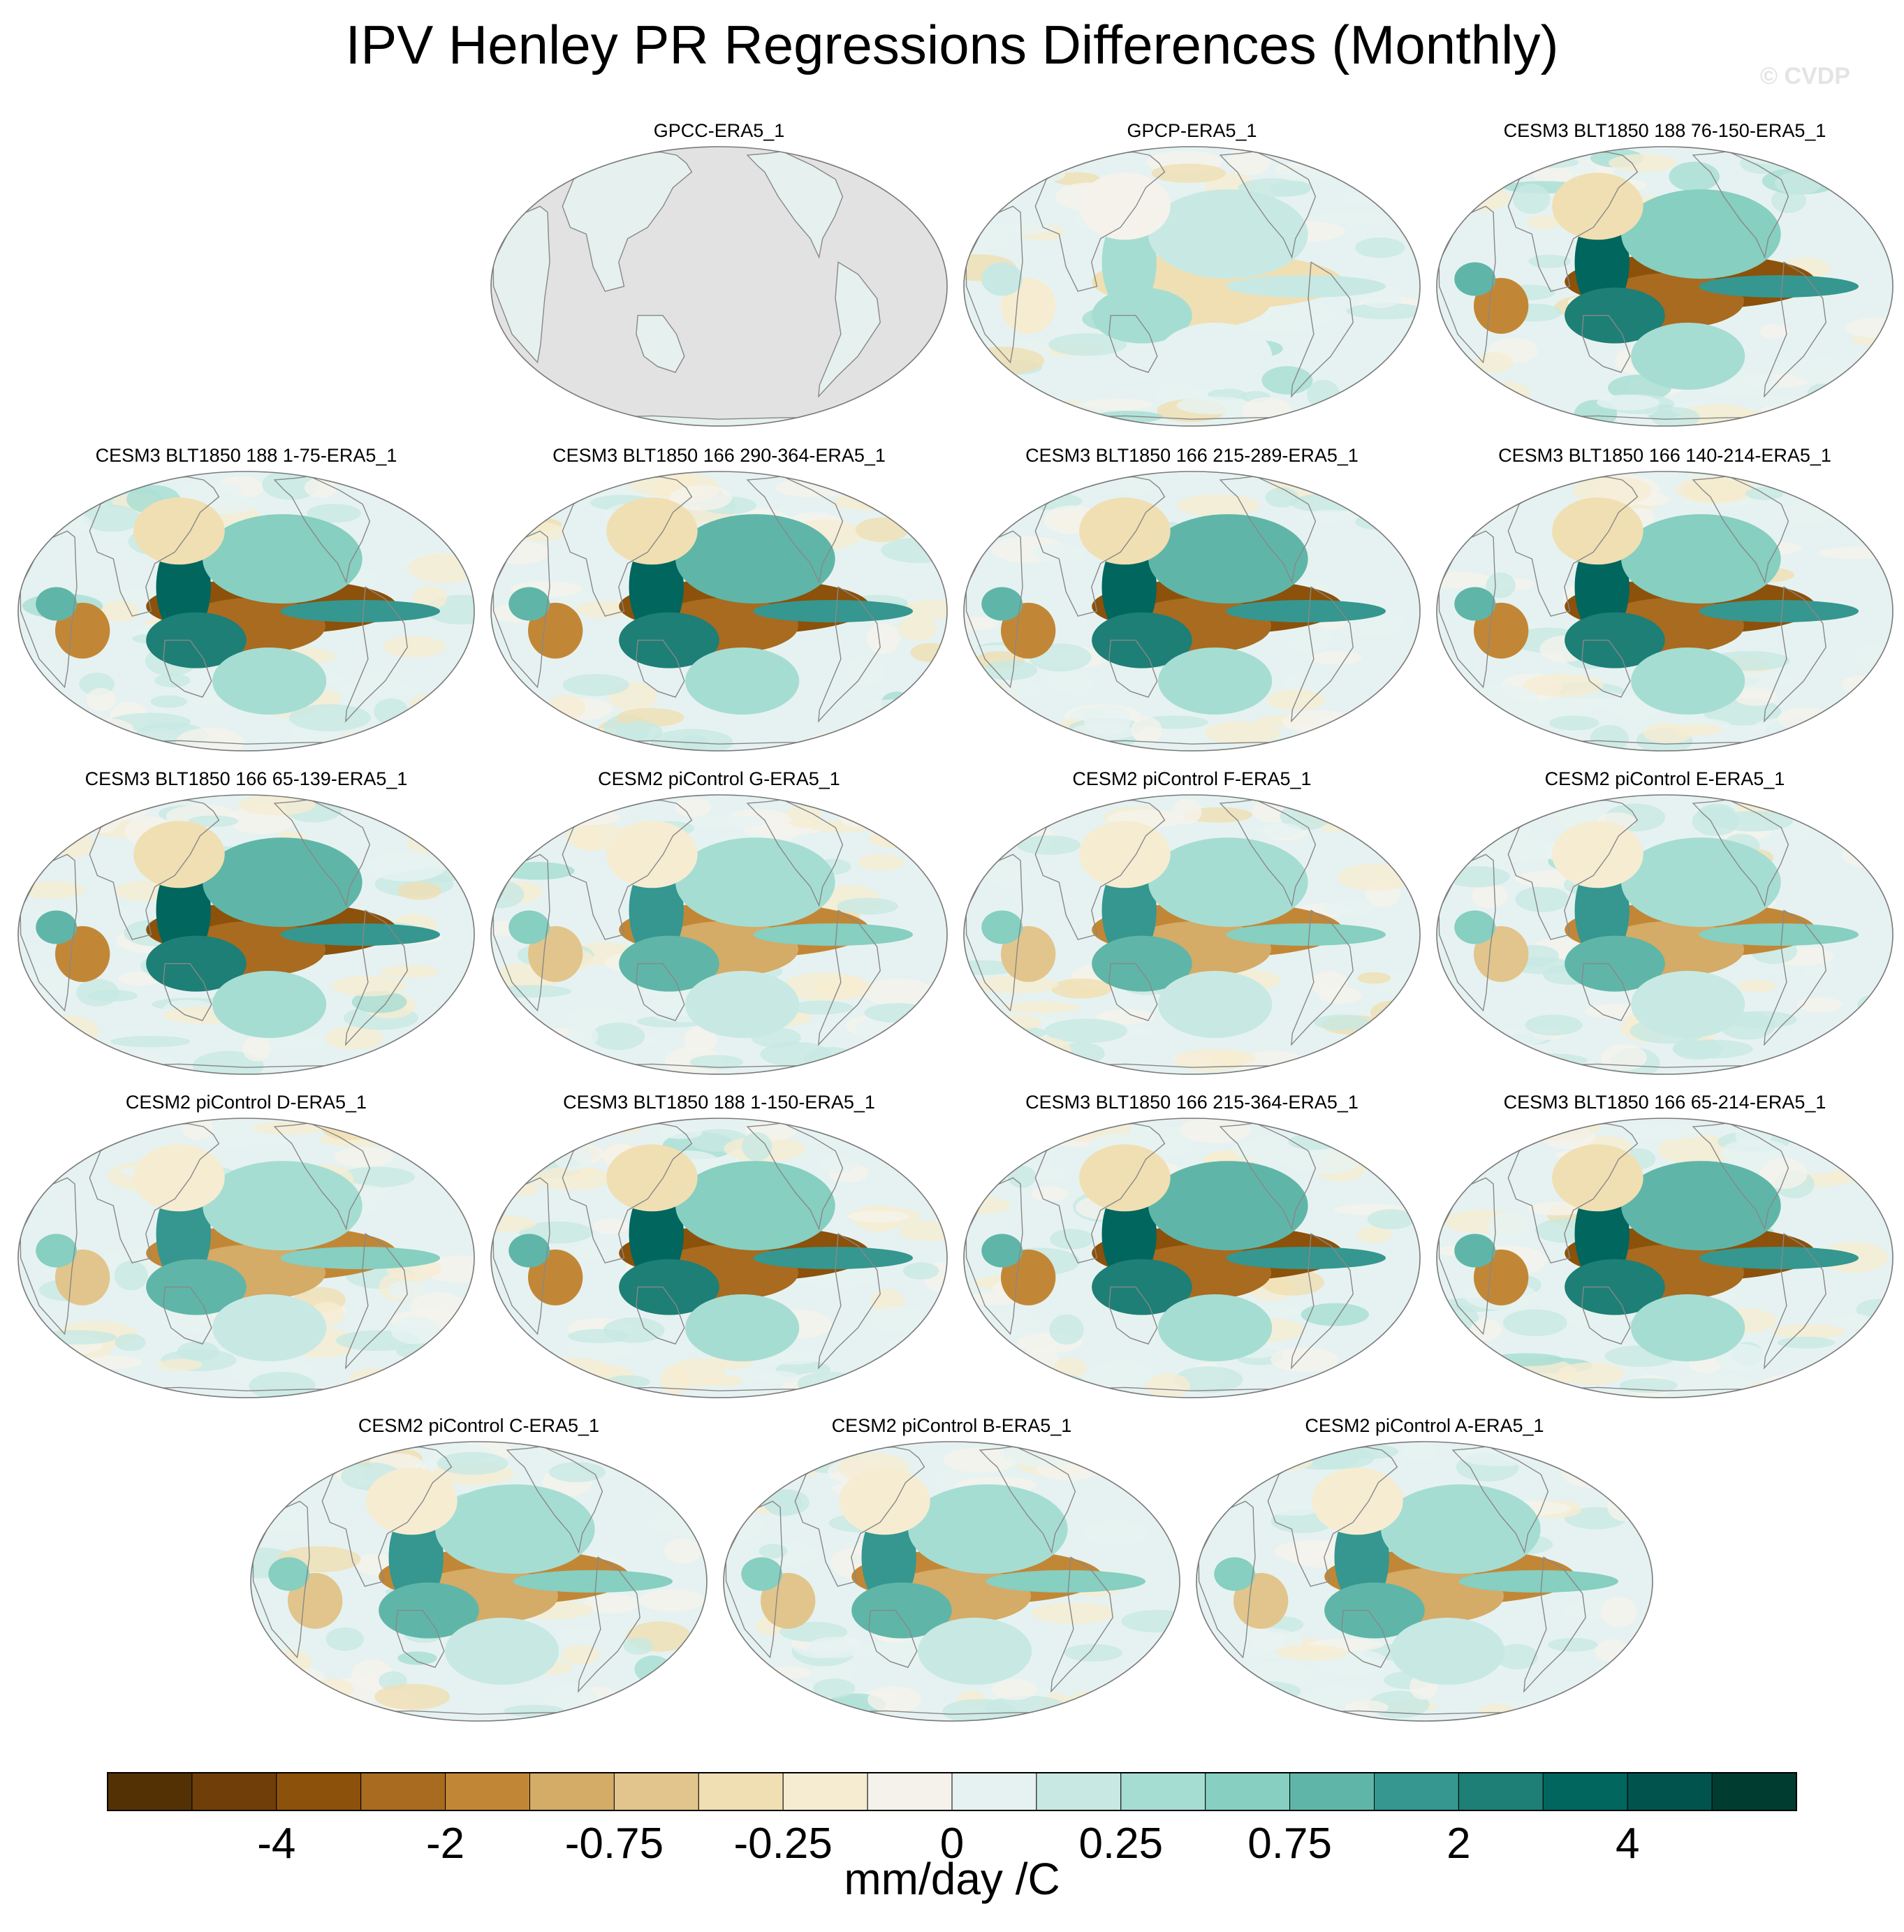 This screenshot has height=1932, width=1904. What do you see at coordinates (246, 455) in the screenshot?
I see `panel-title: CESM3 BLT1850 188 1-75-ERA5_1` at bounding box center [246, 455].